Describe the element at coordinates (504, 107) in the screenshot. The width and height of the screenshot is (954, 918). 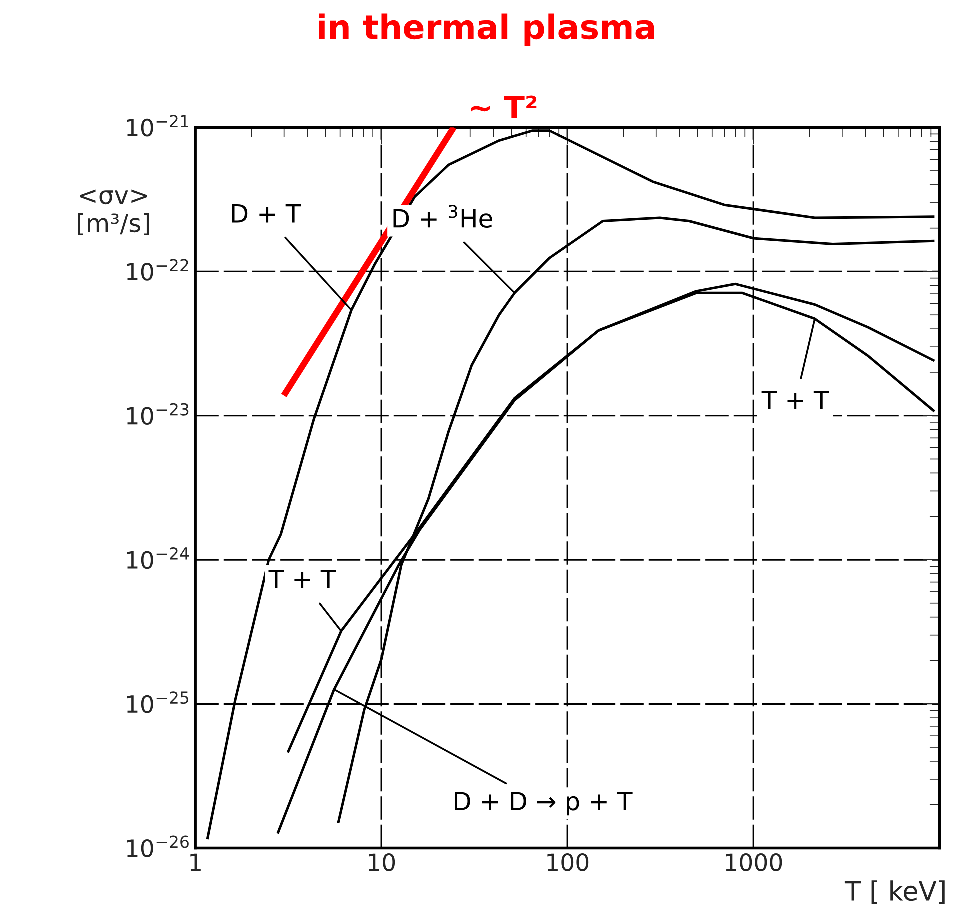
I see `annotation: ~ T²` at that location.